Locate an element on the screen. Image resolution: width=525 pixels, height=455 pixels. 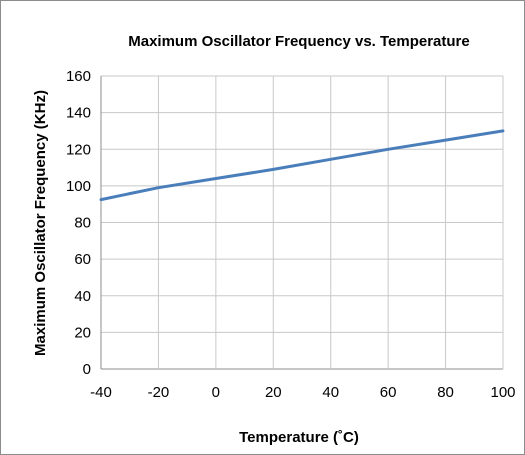
y-axis-title: Maximum Oscillator Frequency (KHz) is located at coordinates (40, 223).